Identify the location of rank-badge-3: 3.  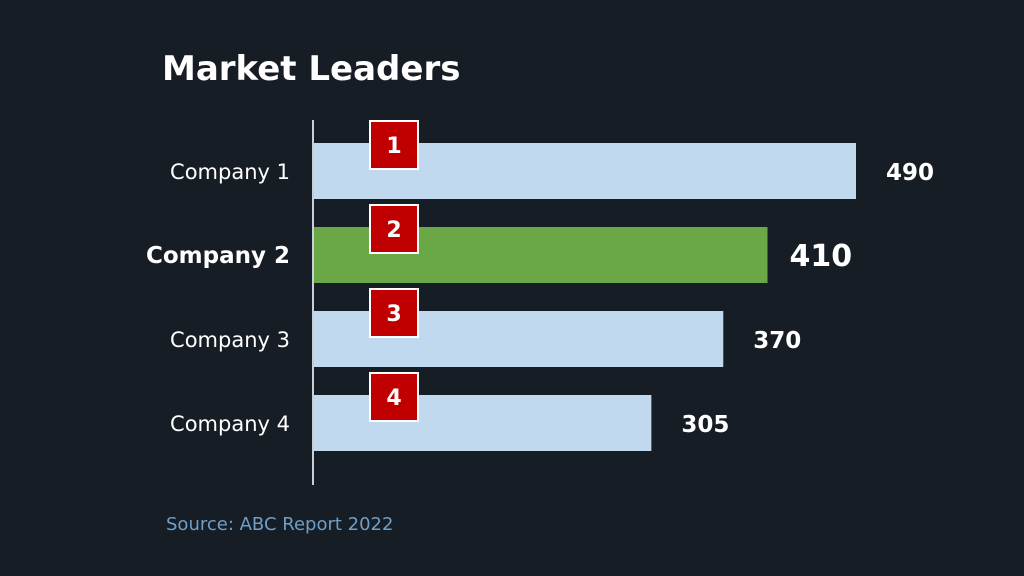
(394, 313).